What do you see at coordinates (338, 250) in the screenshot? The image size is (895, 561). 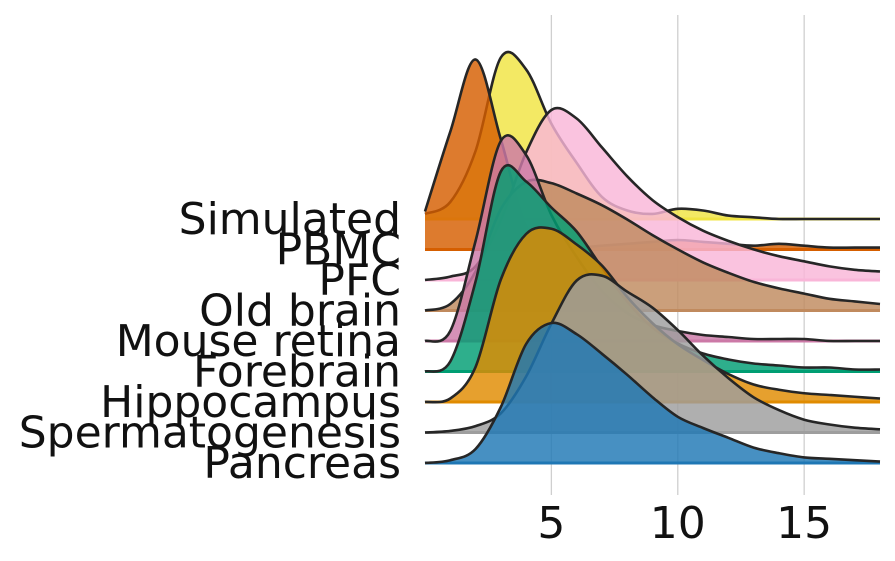 I see `category-label-pbmc: PBMC` at bounding box center [338, 250].